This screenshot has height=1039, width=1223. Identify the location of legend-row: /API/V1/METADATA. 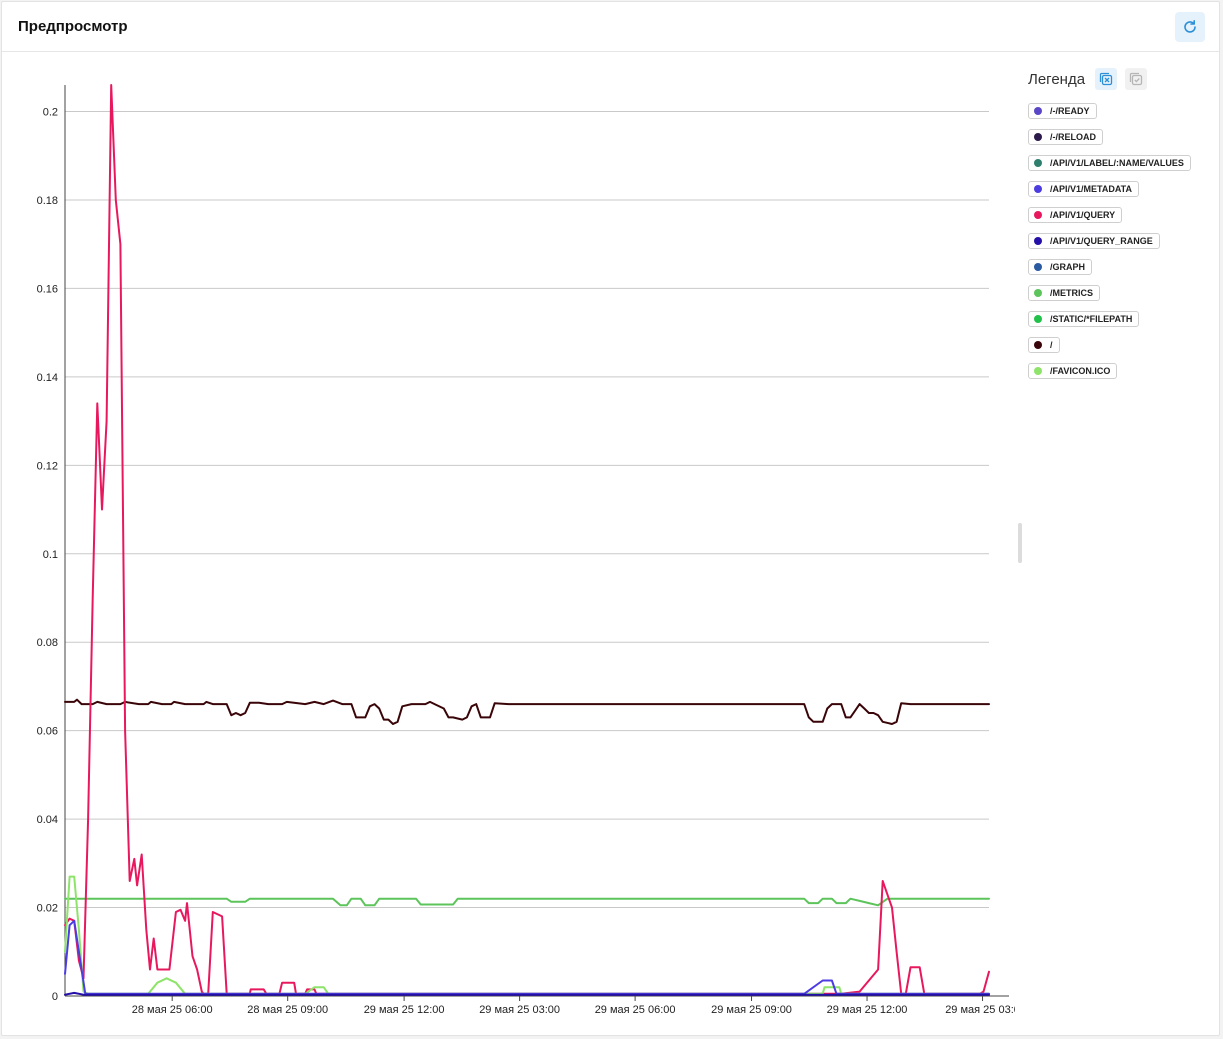
(1120, 193).